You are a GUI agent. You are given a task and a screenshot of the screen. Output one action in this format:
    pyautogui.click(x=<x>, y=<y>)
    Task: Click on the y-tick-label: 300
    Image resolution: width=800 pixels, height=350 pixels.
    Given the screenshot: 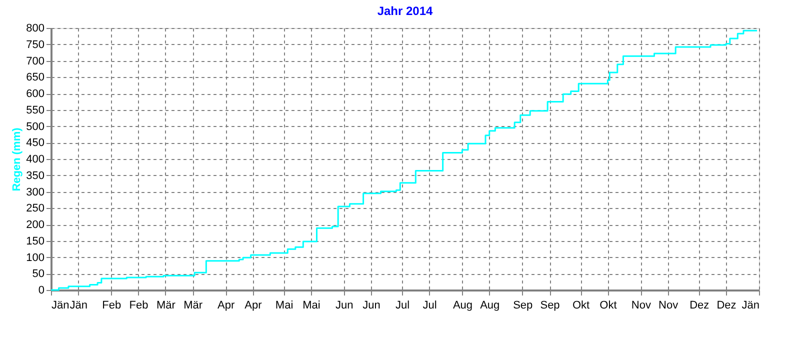 What is the action you would take?
    pyautogui.click(x=35, y=192)
    